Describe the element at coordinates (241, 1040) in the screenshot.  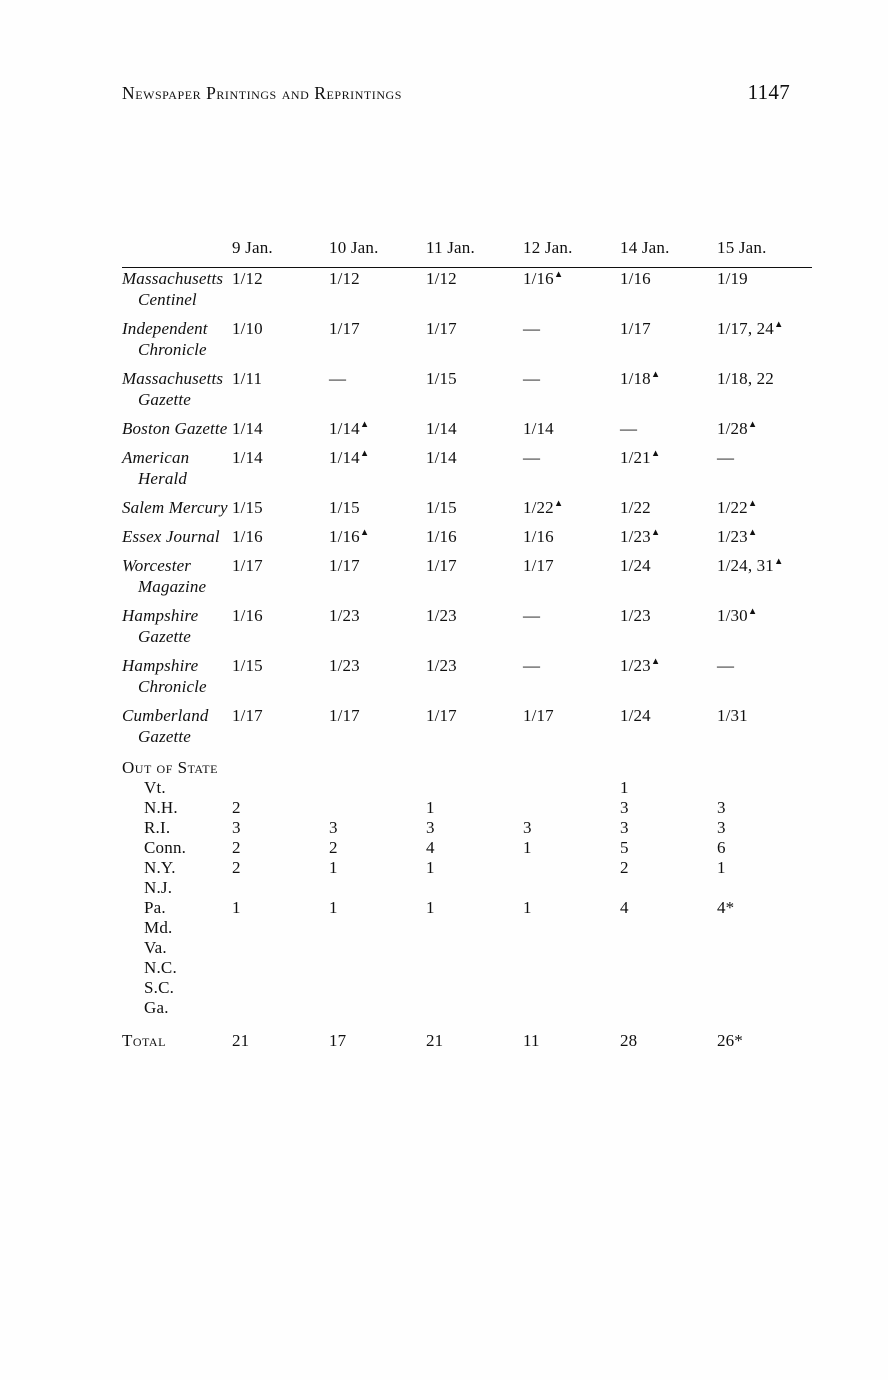
I see `total-value-cell: 21` at that location.